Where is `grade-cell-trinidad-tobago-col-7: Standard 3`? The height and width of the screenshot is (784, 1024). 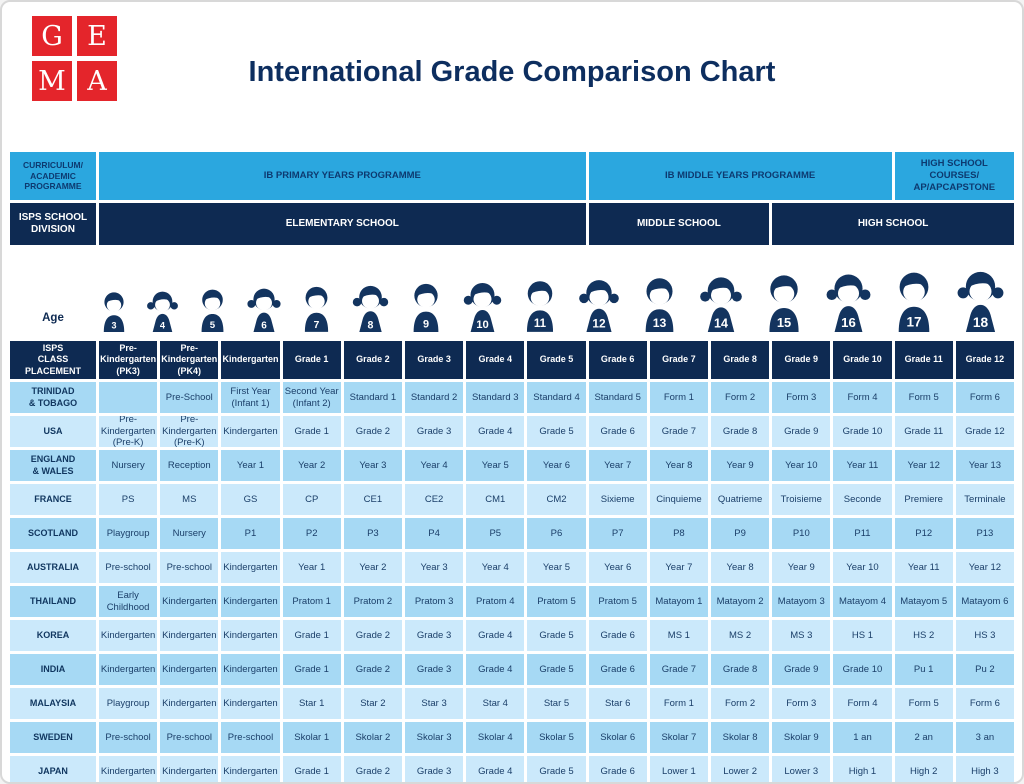
grade-cell-trinidad-tobago-col-7: Standard 3 is located at coordinates (495, 397).